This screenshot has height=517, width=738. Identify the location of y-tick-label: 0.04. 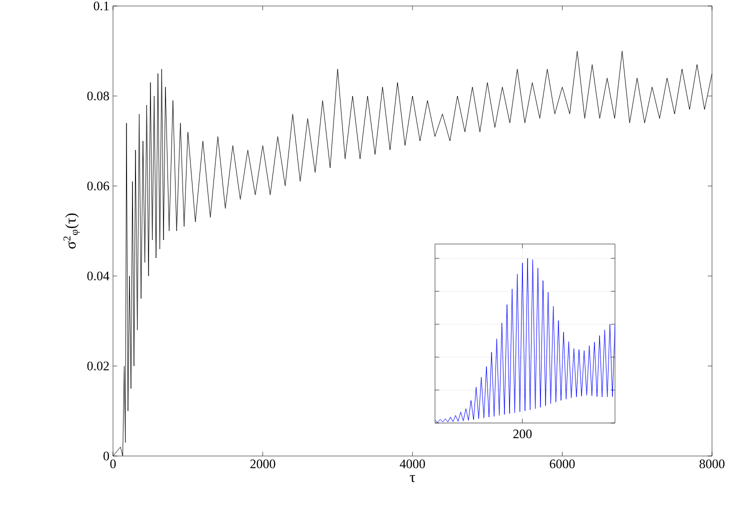
(98, 276).